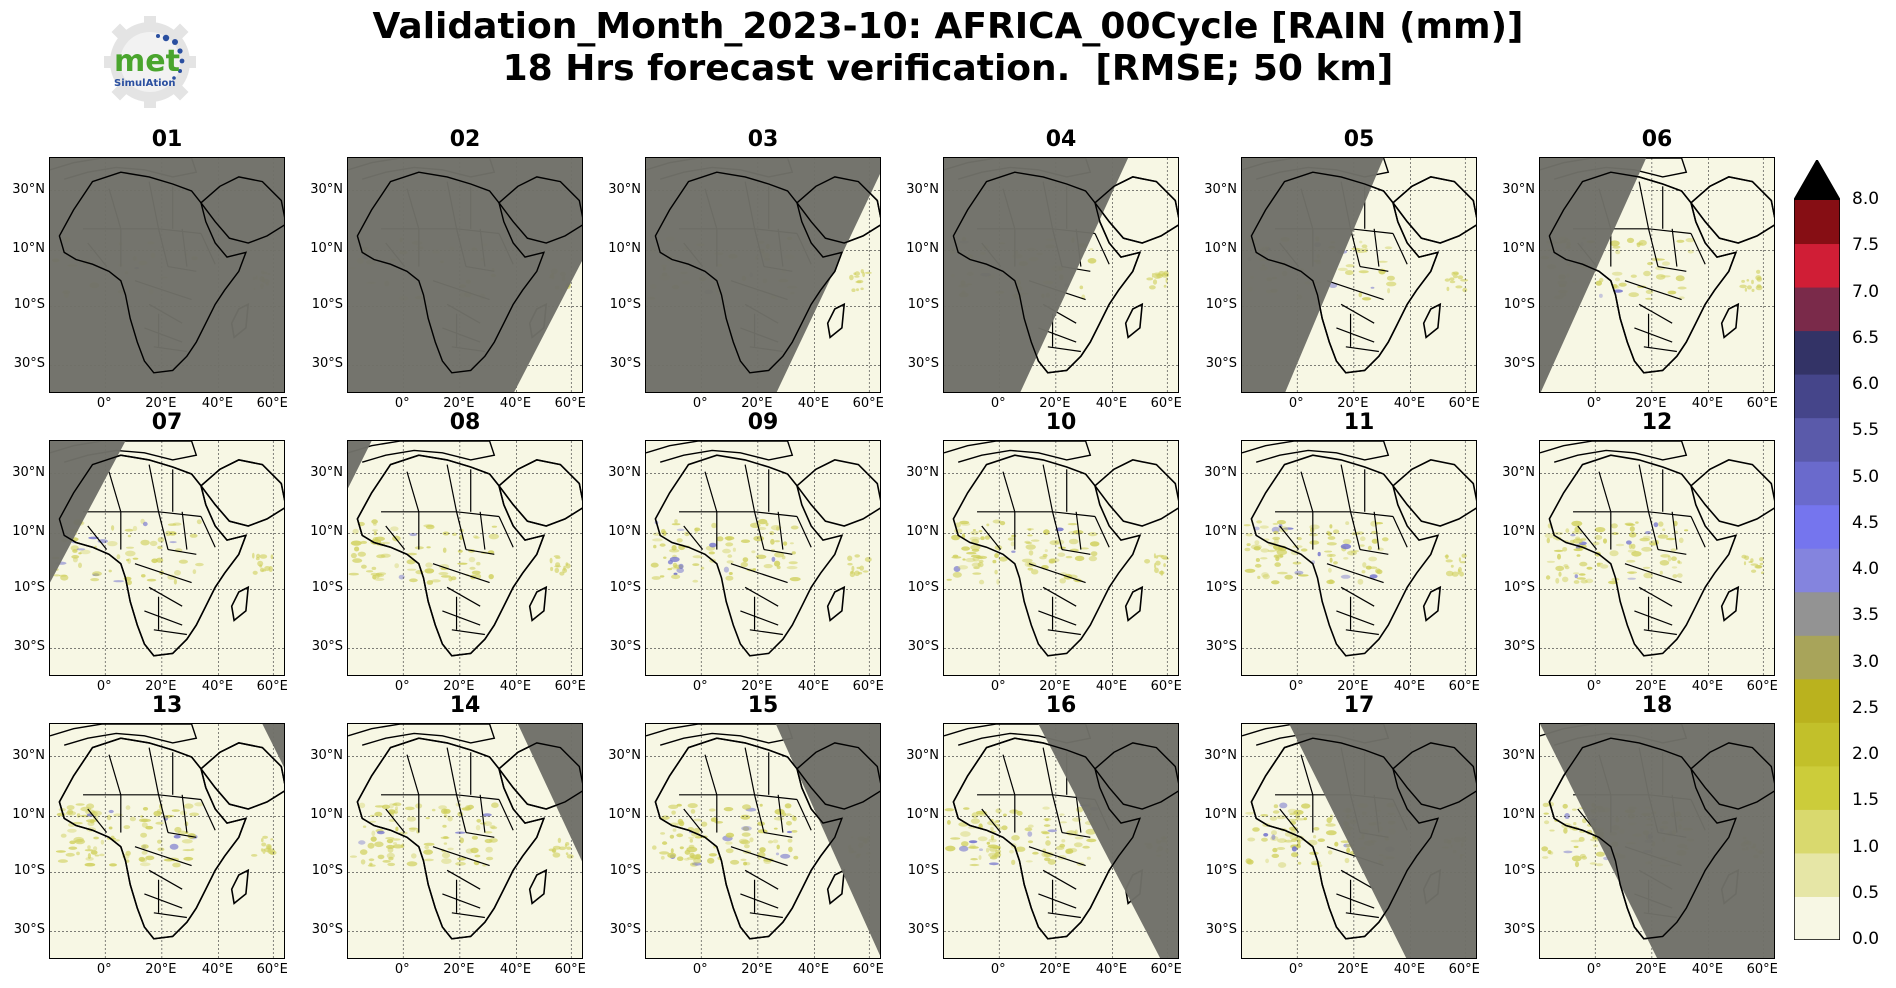 This screenshot has width=1896, height=988. I want to click on panel-title: 15, so click(763, 705).